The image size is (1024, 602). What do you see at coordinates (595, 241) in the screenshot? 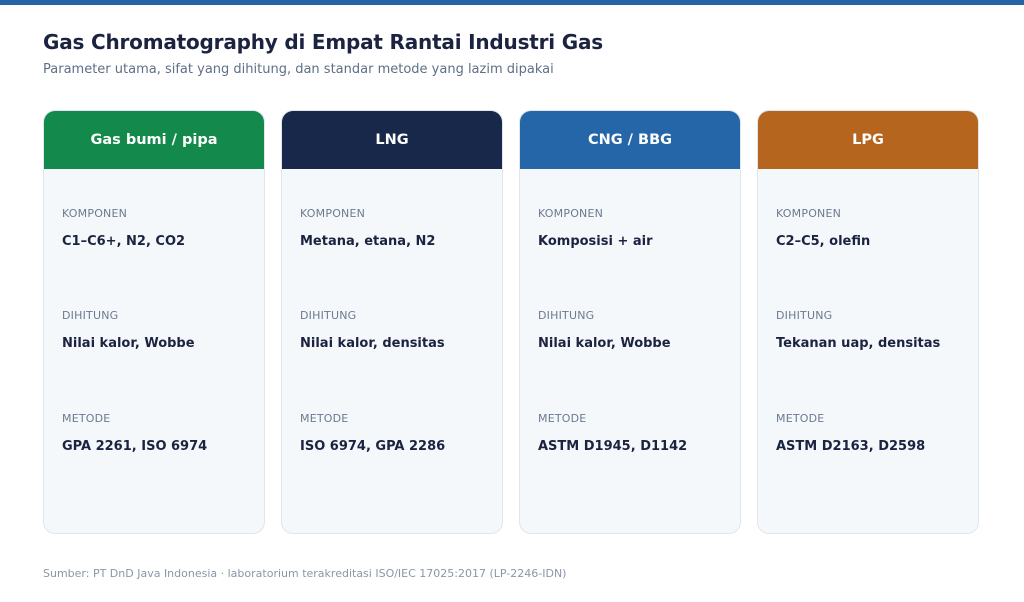
I see `field-value: Komposisi + air` at bounding box center [595, 241].